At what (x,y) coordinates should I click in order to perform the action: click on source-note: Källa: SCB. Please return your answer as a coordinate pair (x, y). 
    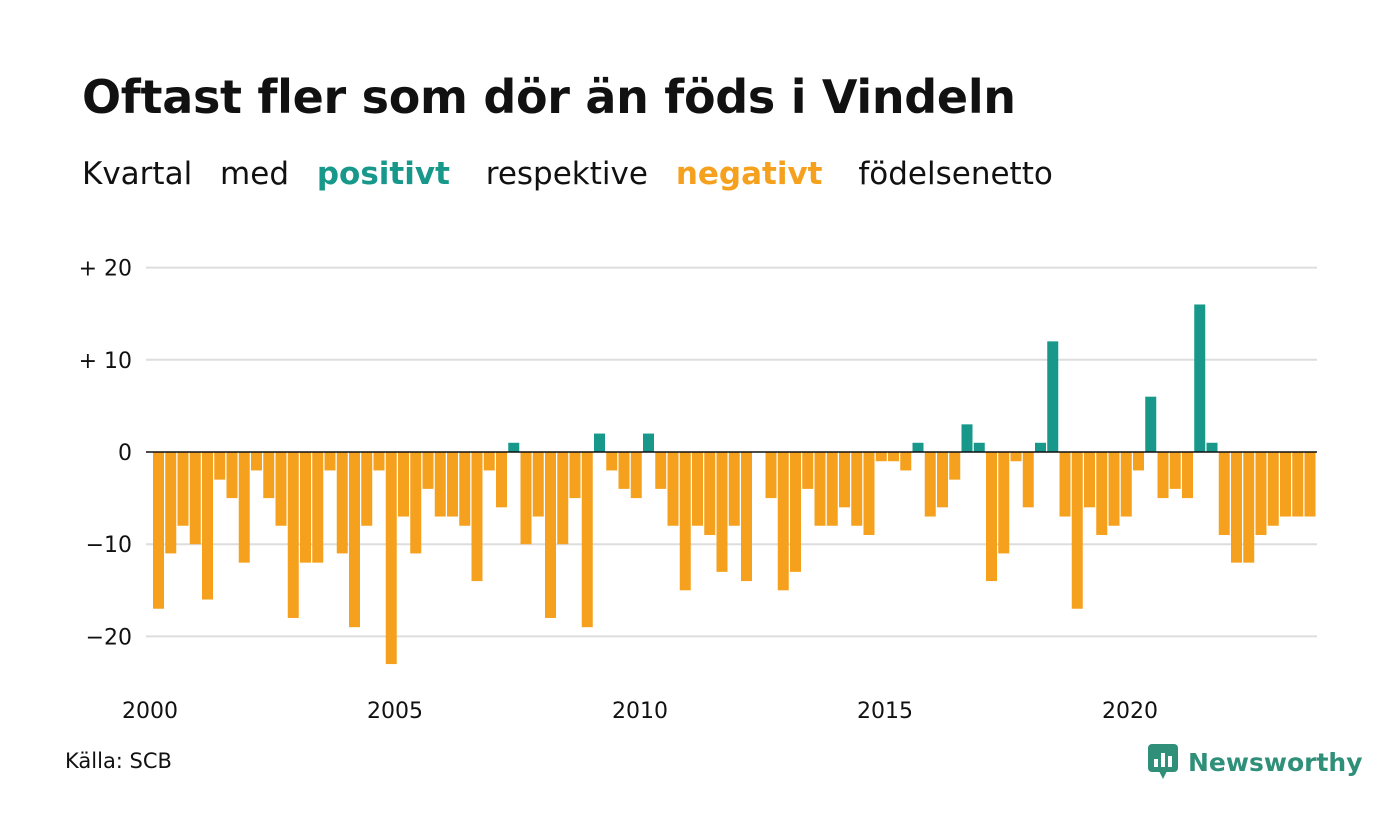
    Looking at the image, I should click on (118, 761).